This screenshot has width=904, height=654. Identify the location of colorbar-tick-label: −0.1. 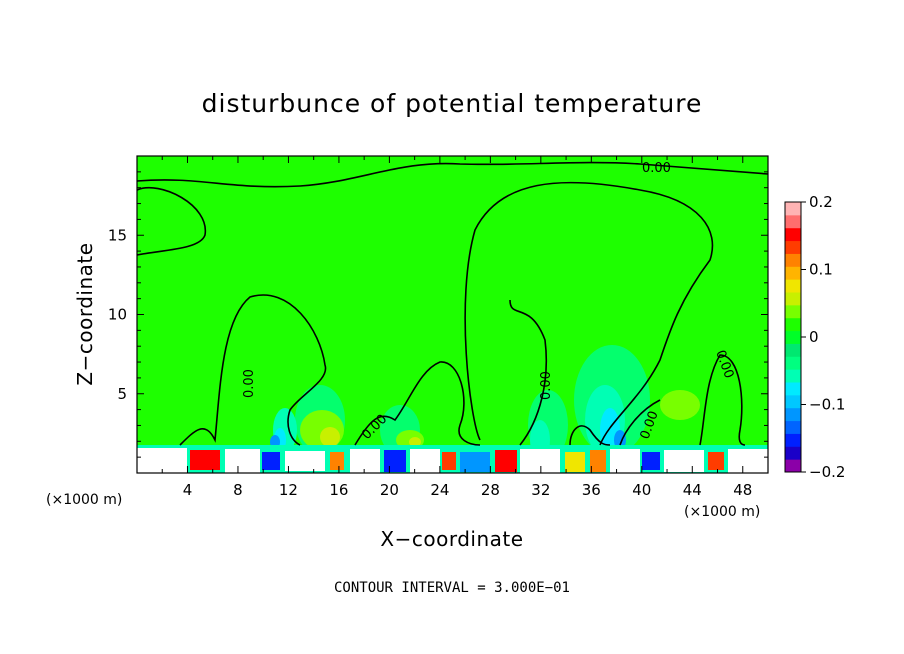
(827, 405).